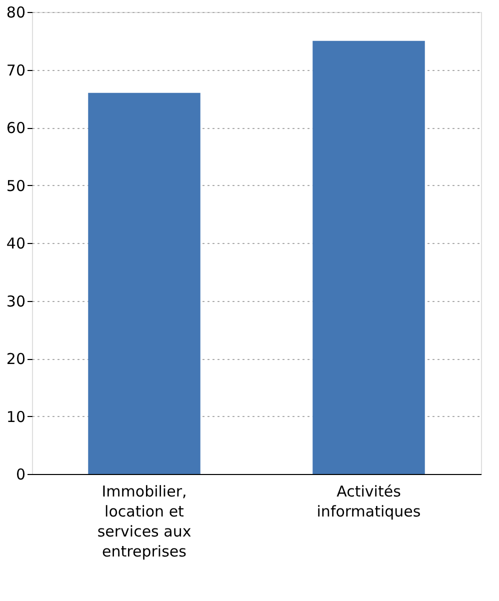  What do you see at coordinates (16, 417) in the screenshot?
I see `y-tick-label: 10` at bounding box center [16, 417].